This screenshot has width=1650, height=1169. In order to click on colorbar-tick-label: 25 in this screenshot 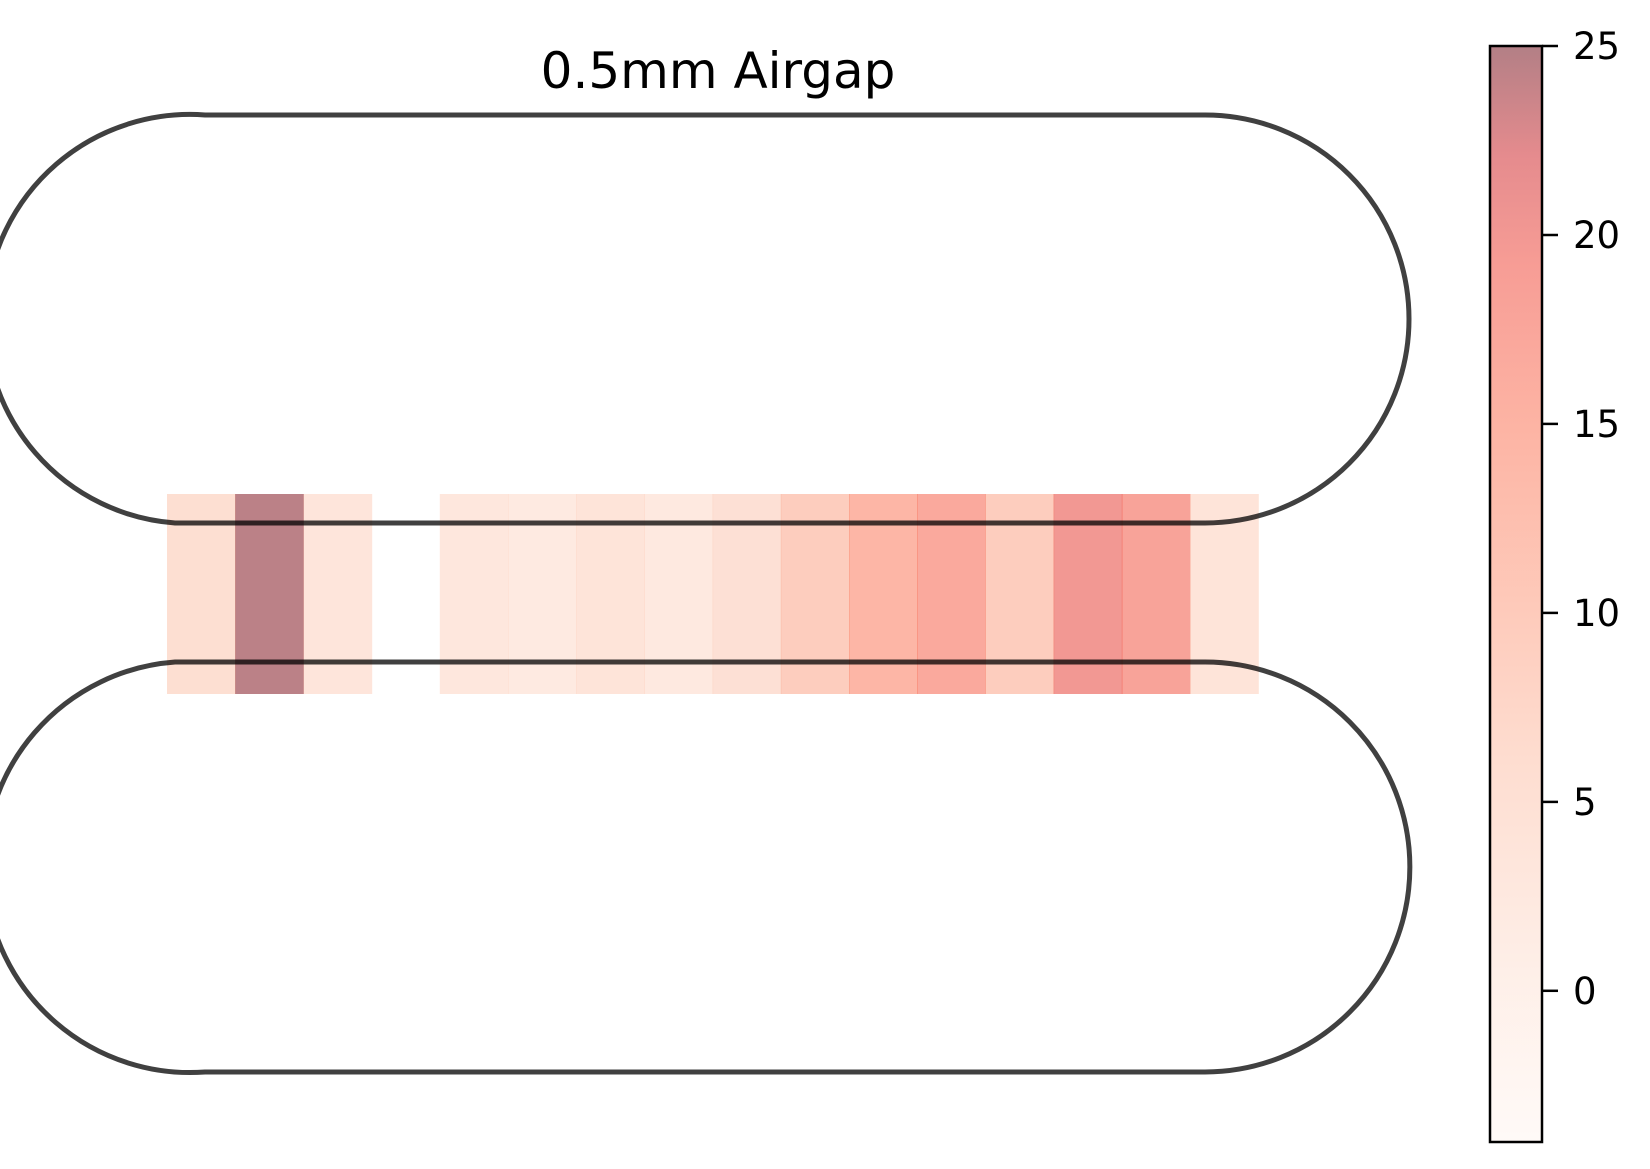, I will do `click(1596, 46)`.